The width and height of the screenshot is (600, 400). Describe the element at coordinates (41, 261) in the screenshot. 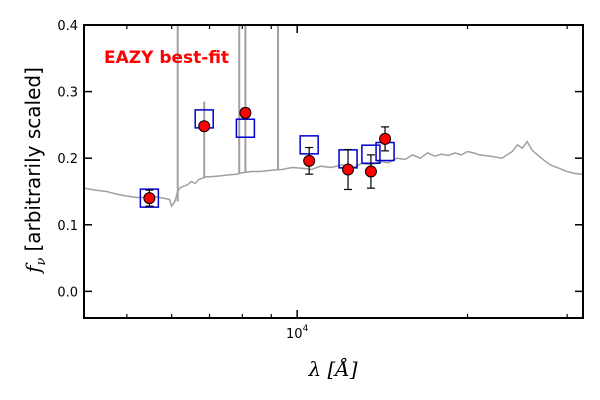

I see `y-axis-label-subscript: ν` at that location.